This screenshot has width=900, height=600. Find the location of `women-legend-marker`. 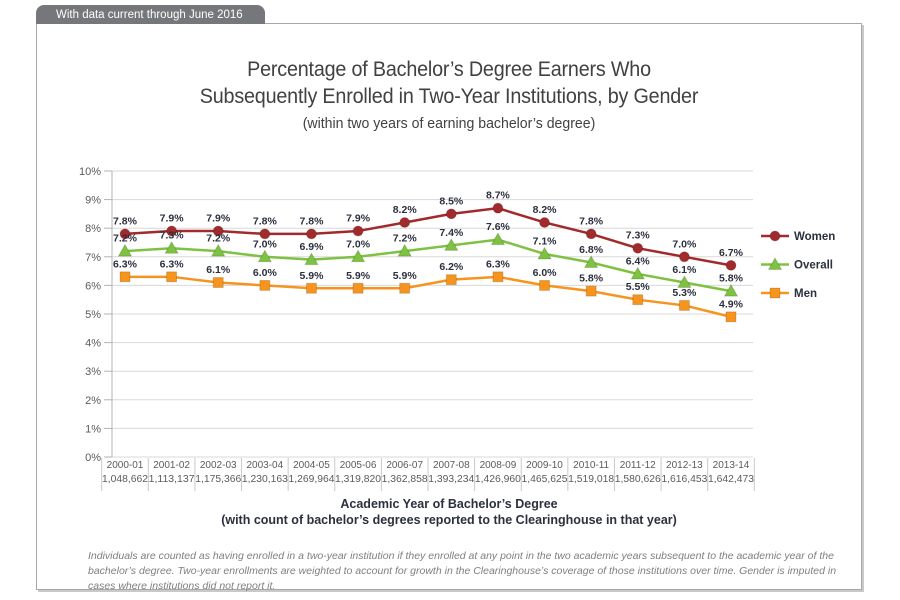

women-legend-marker is located at coordinates (775, 236).